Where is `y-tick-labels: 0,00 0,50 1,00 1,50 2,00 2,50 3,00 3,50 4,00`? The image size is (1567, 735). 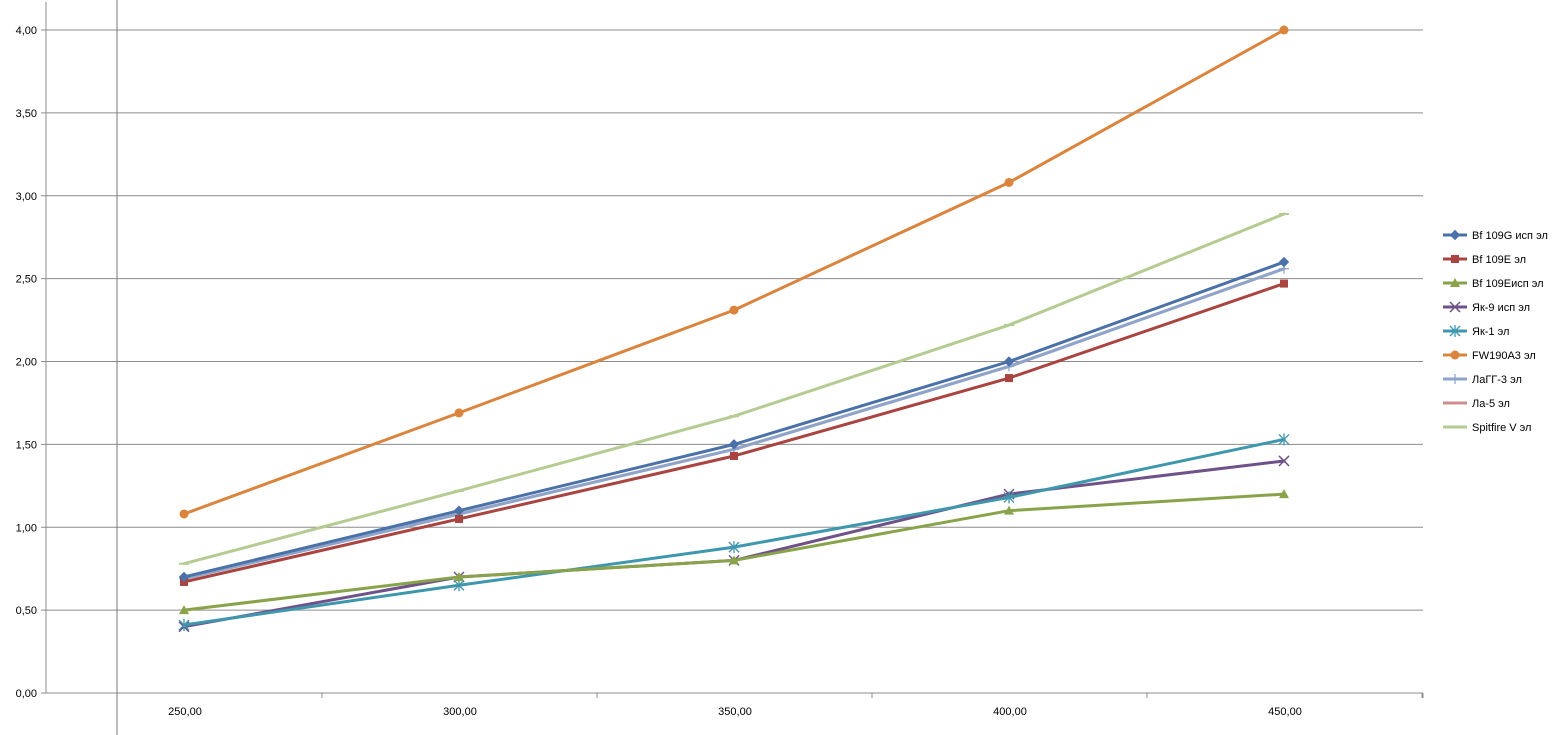 y-tick-labels: 0,00 0,50 1,00 1,50 2,00 2,50 3,00 3,50 4,00 is located at coordinates (26, 362).